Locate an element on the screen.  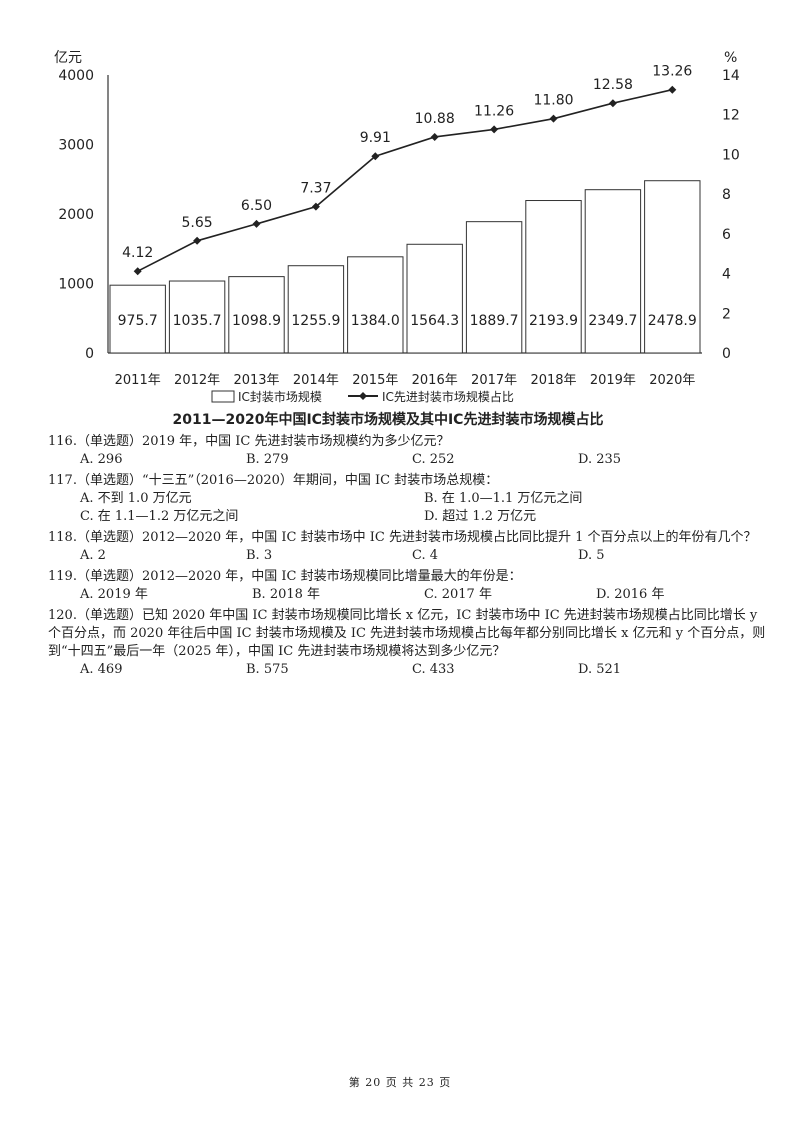
bar-data-label: 2193.9 is located at coordinates (553, 321).